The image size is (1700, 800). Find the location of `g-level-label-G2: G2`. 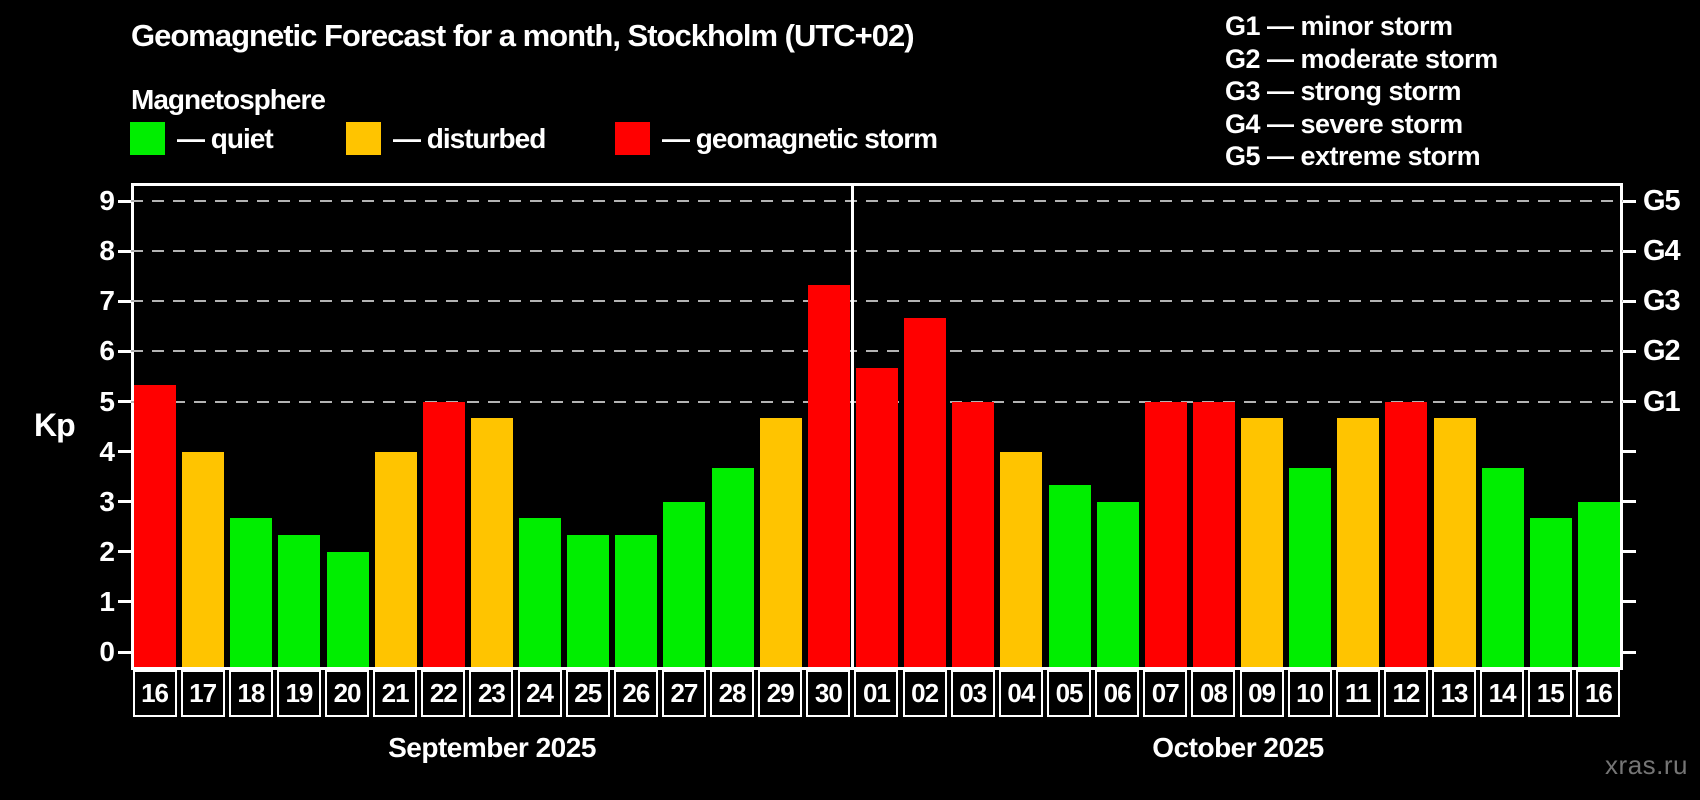

g-level-label-G2: G2 is located at coordinates (1662, 351).